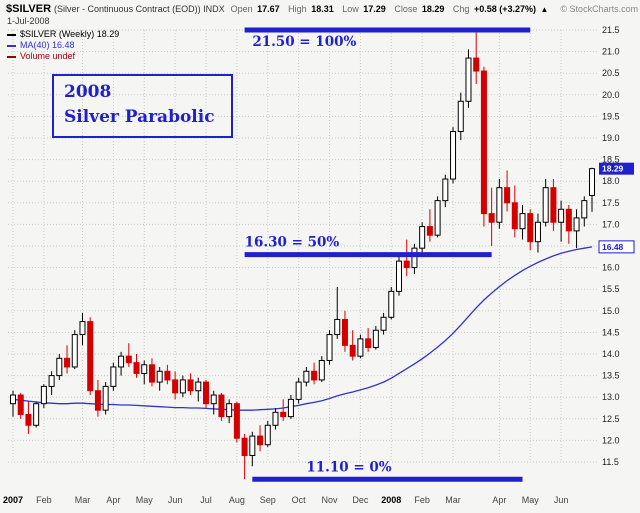 This screenshot has width=640, height=513. What do you see at coordinates (48, 56) in the screenshot?
I see `legend-label: Volume undef` at bounding box center [48, 56].